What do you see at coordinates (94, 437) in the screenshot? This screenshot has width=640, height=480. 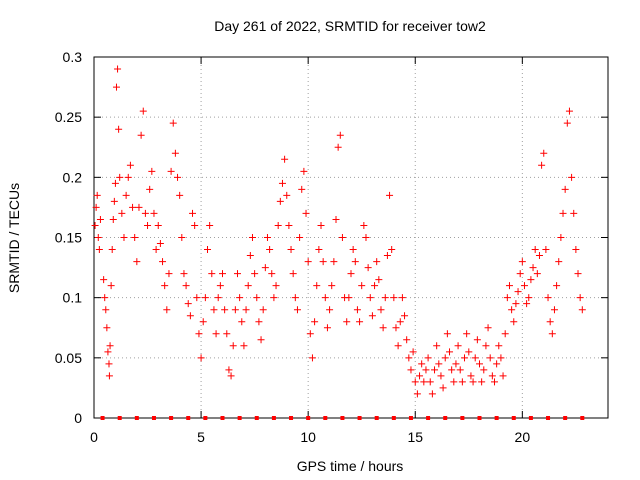 I see `x-tick-label: 0` at bounding box center [94, 437].